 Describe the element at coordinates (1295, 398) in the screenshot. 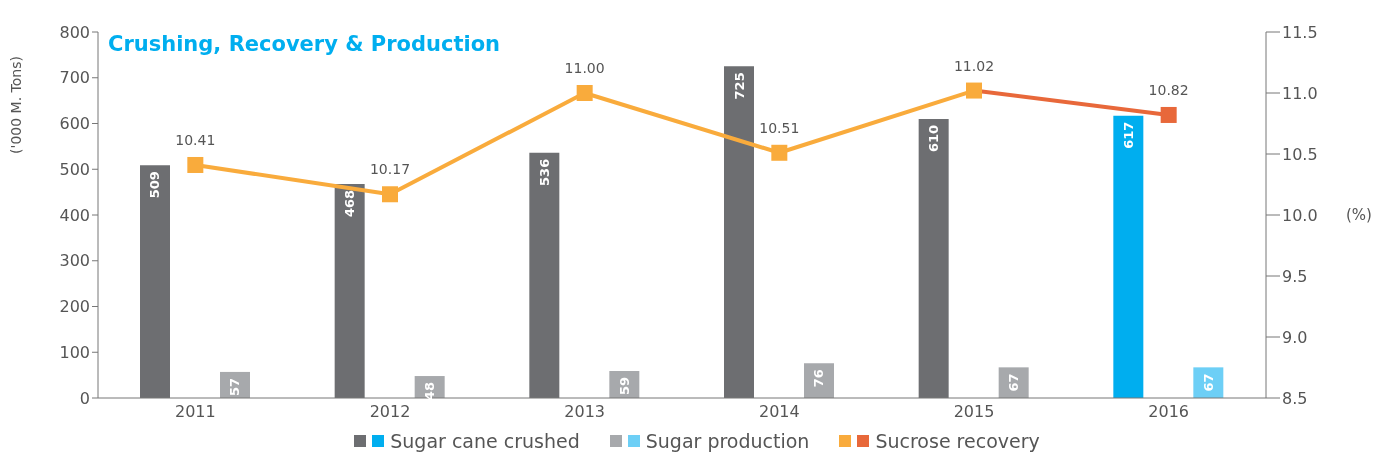

I see `y2-tick-label: 8.5` at that location.